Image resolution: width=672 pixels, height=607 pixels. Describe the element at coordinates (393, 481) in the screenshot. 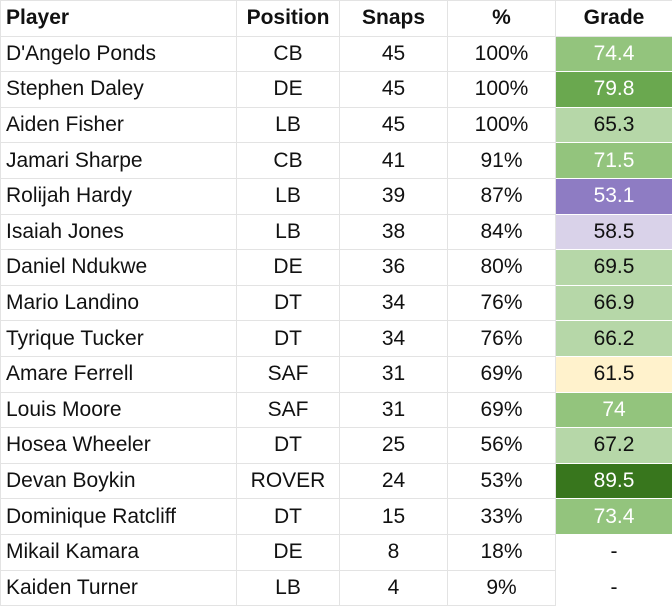

I see `snaps-cell: 24` at that location.